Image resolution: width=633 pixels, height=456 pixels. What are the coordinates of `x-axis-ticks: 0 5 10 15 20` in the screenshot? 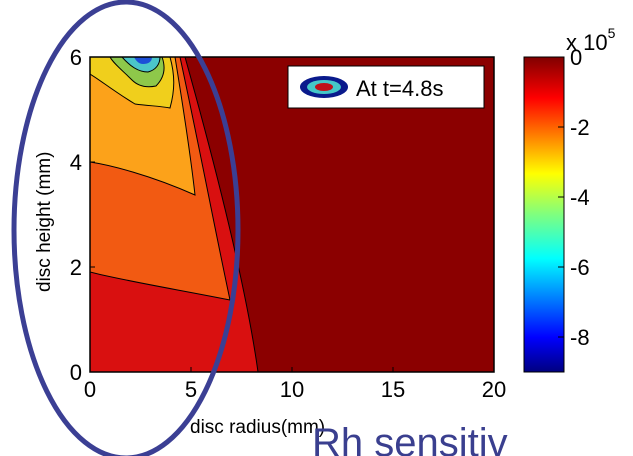 It's located at (295, 384).